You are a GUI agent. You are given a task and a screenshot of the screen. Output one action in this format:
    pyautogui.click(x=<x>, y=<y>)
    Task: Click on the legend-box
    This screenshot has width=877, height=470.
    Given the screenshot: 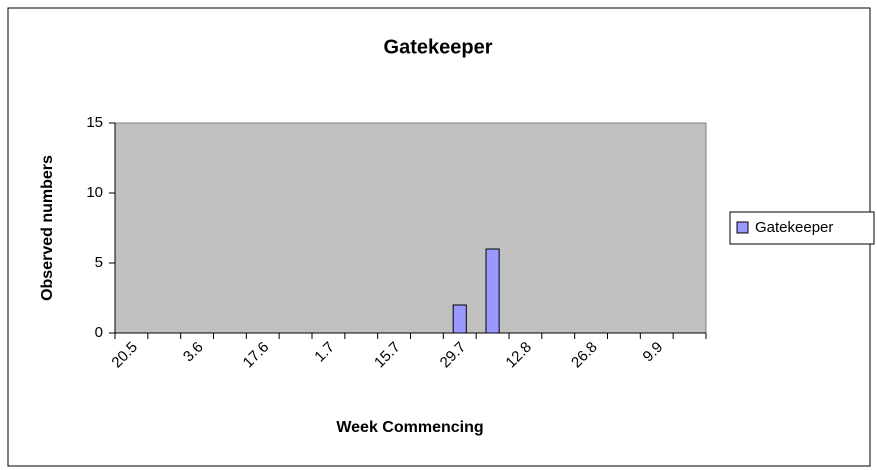 What is the action you would take?
    pyautogui.click(x=802, y=228)
    